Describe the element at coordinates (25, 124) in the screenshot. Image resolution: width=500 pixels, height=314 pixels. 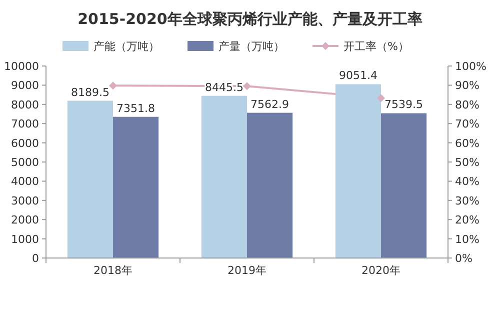
I see `y-tick-label: 7000` at that location.